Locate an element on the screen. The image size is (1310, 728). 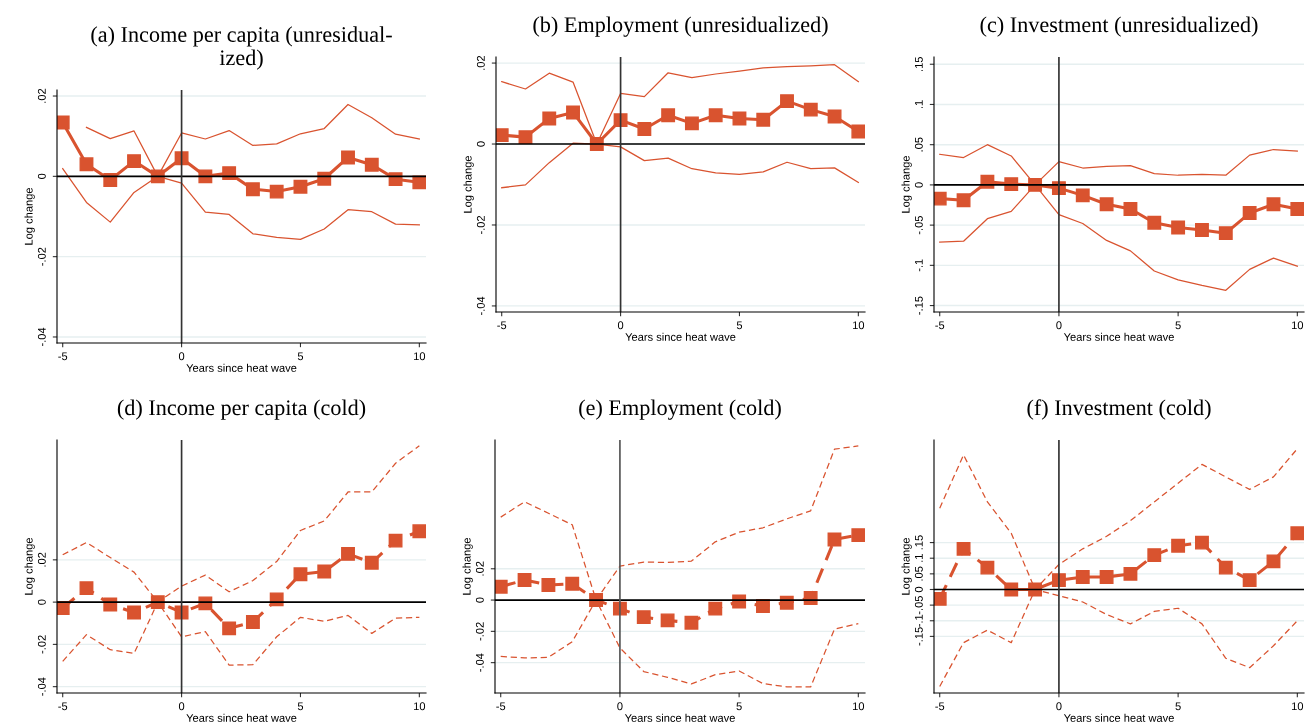
chart-title: (a) Income per capita (unresidual- ized) is located at coordinates (241, 48).